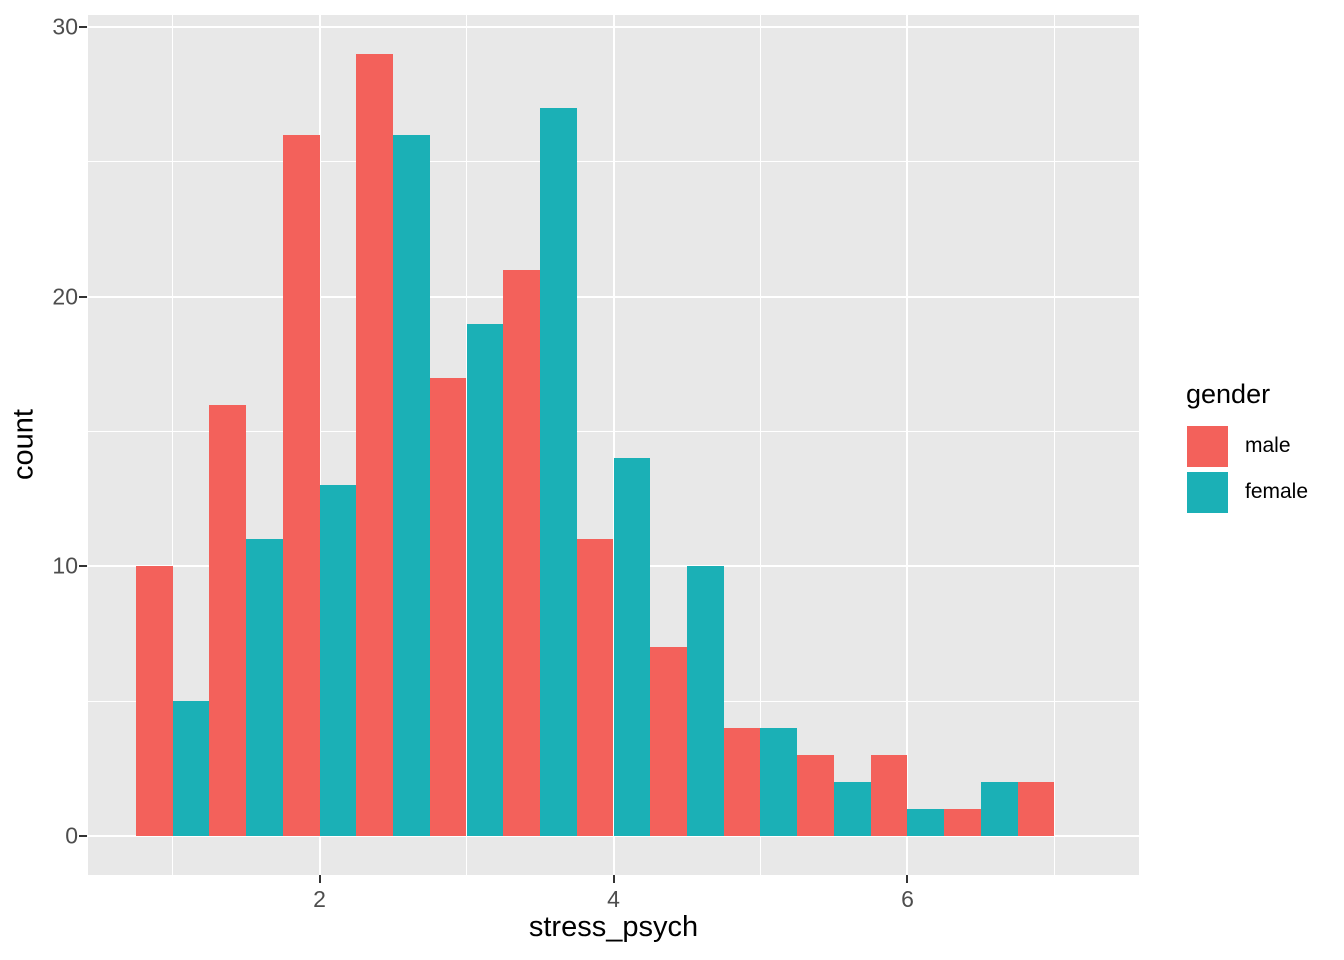  I want to click on bar-male-bin-6.5, so click(962, 822).